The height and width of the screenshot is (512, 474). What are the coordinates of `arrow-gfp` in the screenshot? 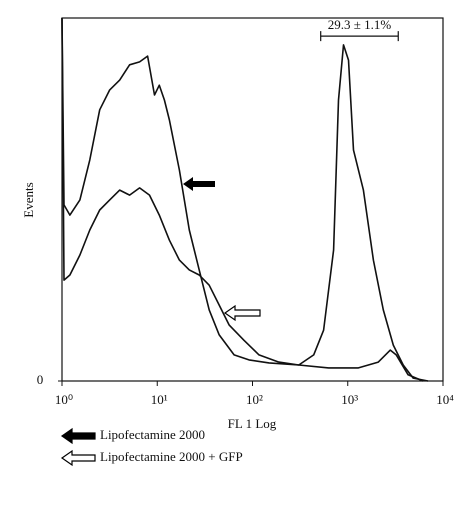 It's located at (242, 313).